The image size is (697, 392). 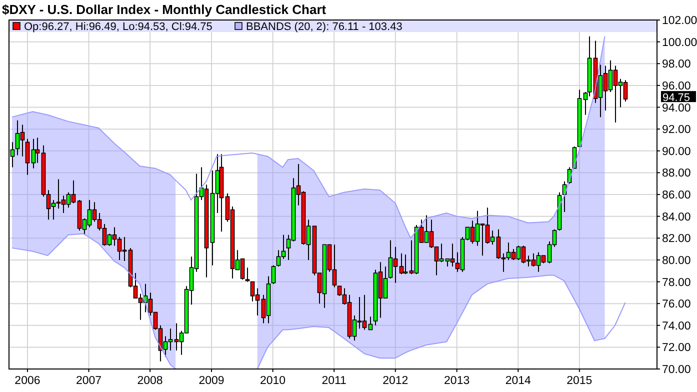 I want to click on y-tick-label: 74.00, so click(x=676, y=326).